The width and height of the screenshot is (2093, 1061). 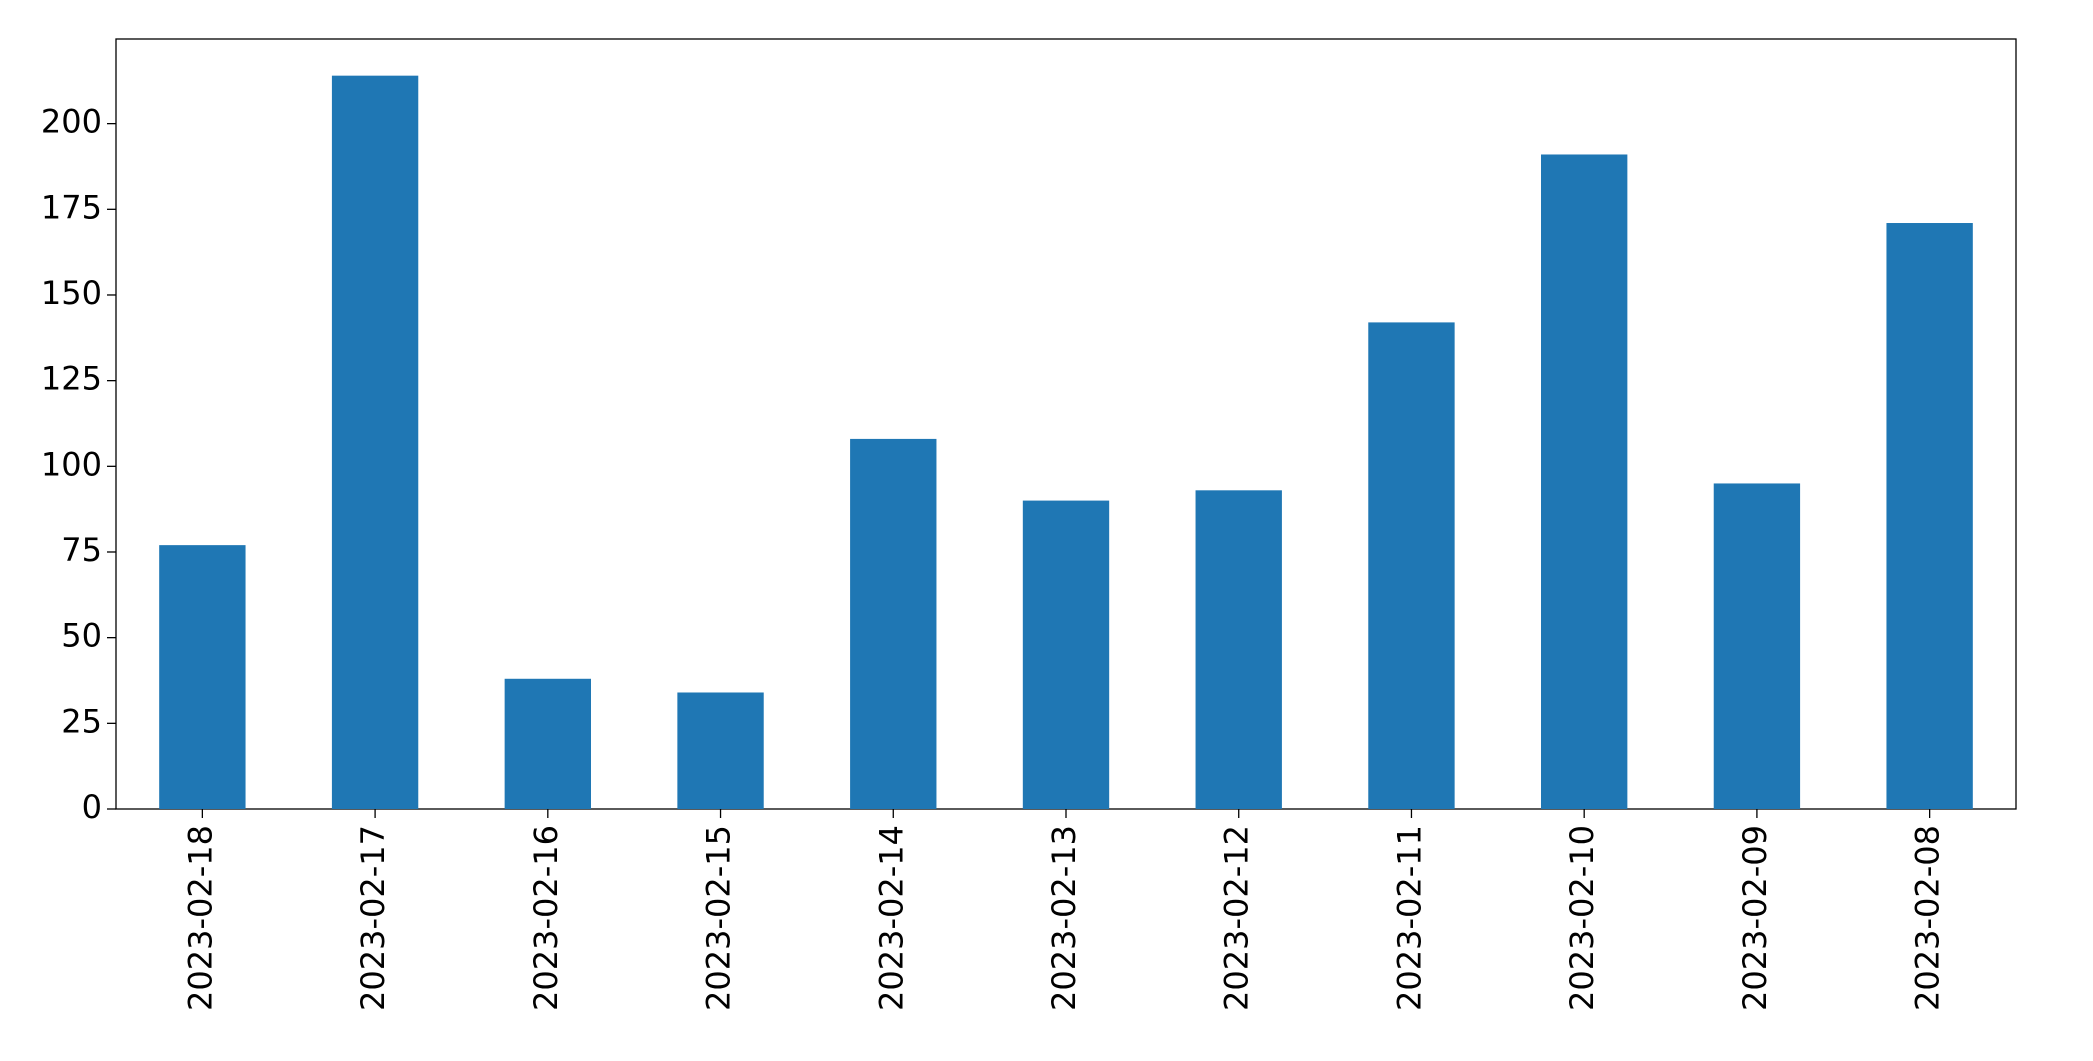 I want to click on x-tick-label: 2023-02-17, so click(x=373, y=918).